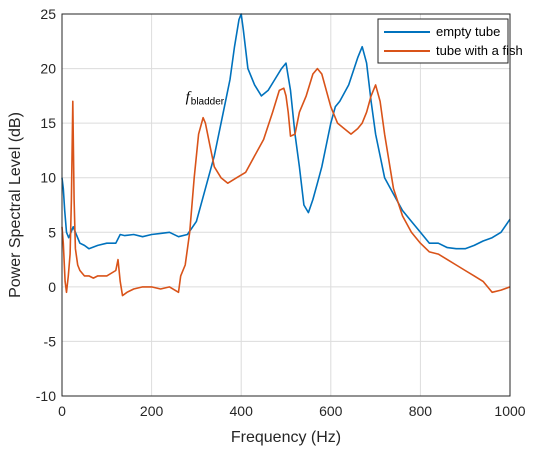  Describe the element at coordinates (421, 411) in the screenshot. I see `x-tick-label: 800` at that location.